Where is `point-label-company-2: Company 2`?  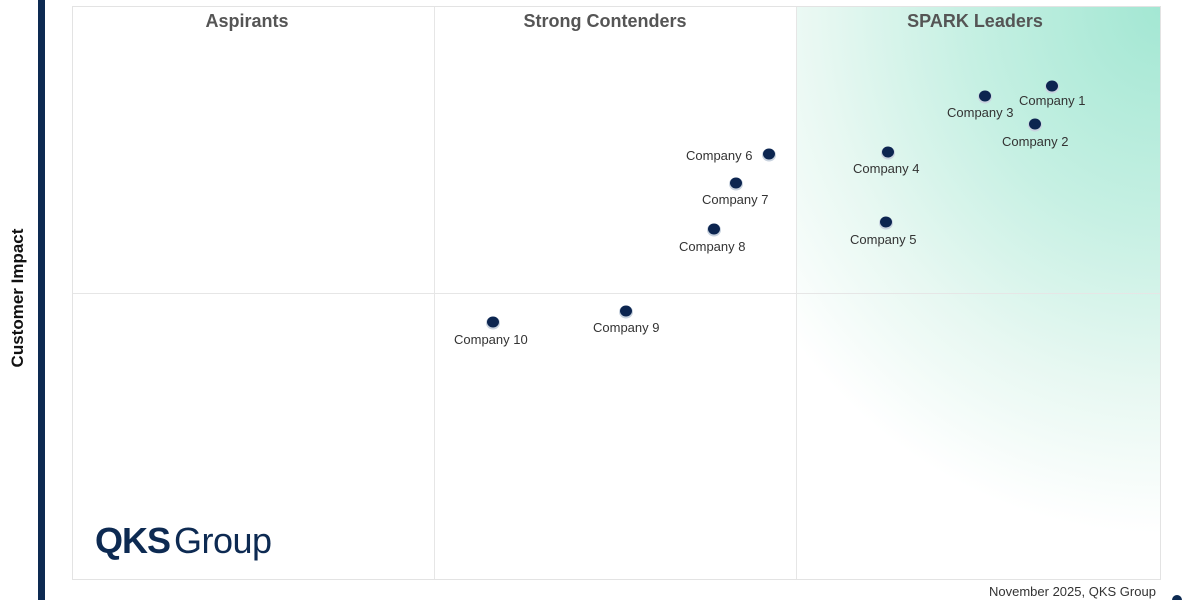
point-label-company-2: Company 2 is located at coordinates (1035, 141).